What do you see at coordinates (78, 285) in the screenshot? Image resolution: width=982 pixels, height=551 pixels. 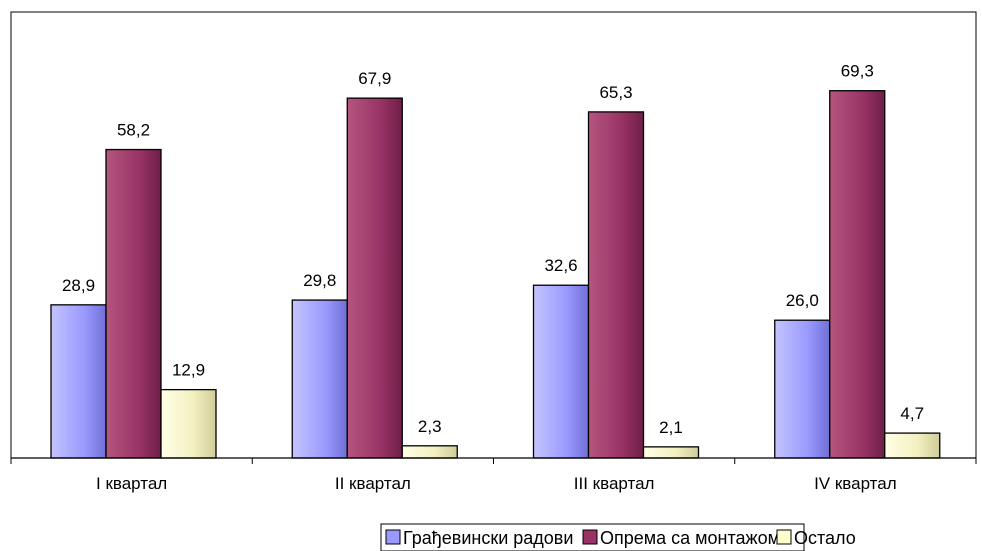 I see `data-label-1-1: 28,9` at bounding box center [78, 285].